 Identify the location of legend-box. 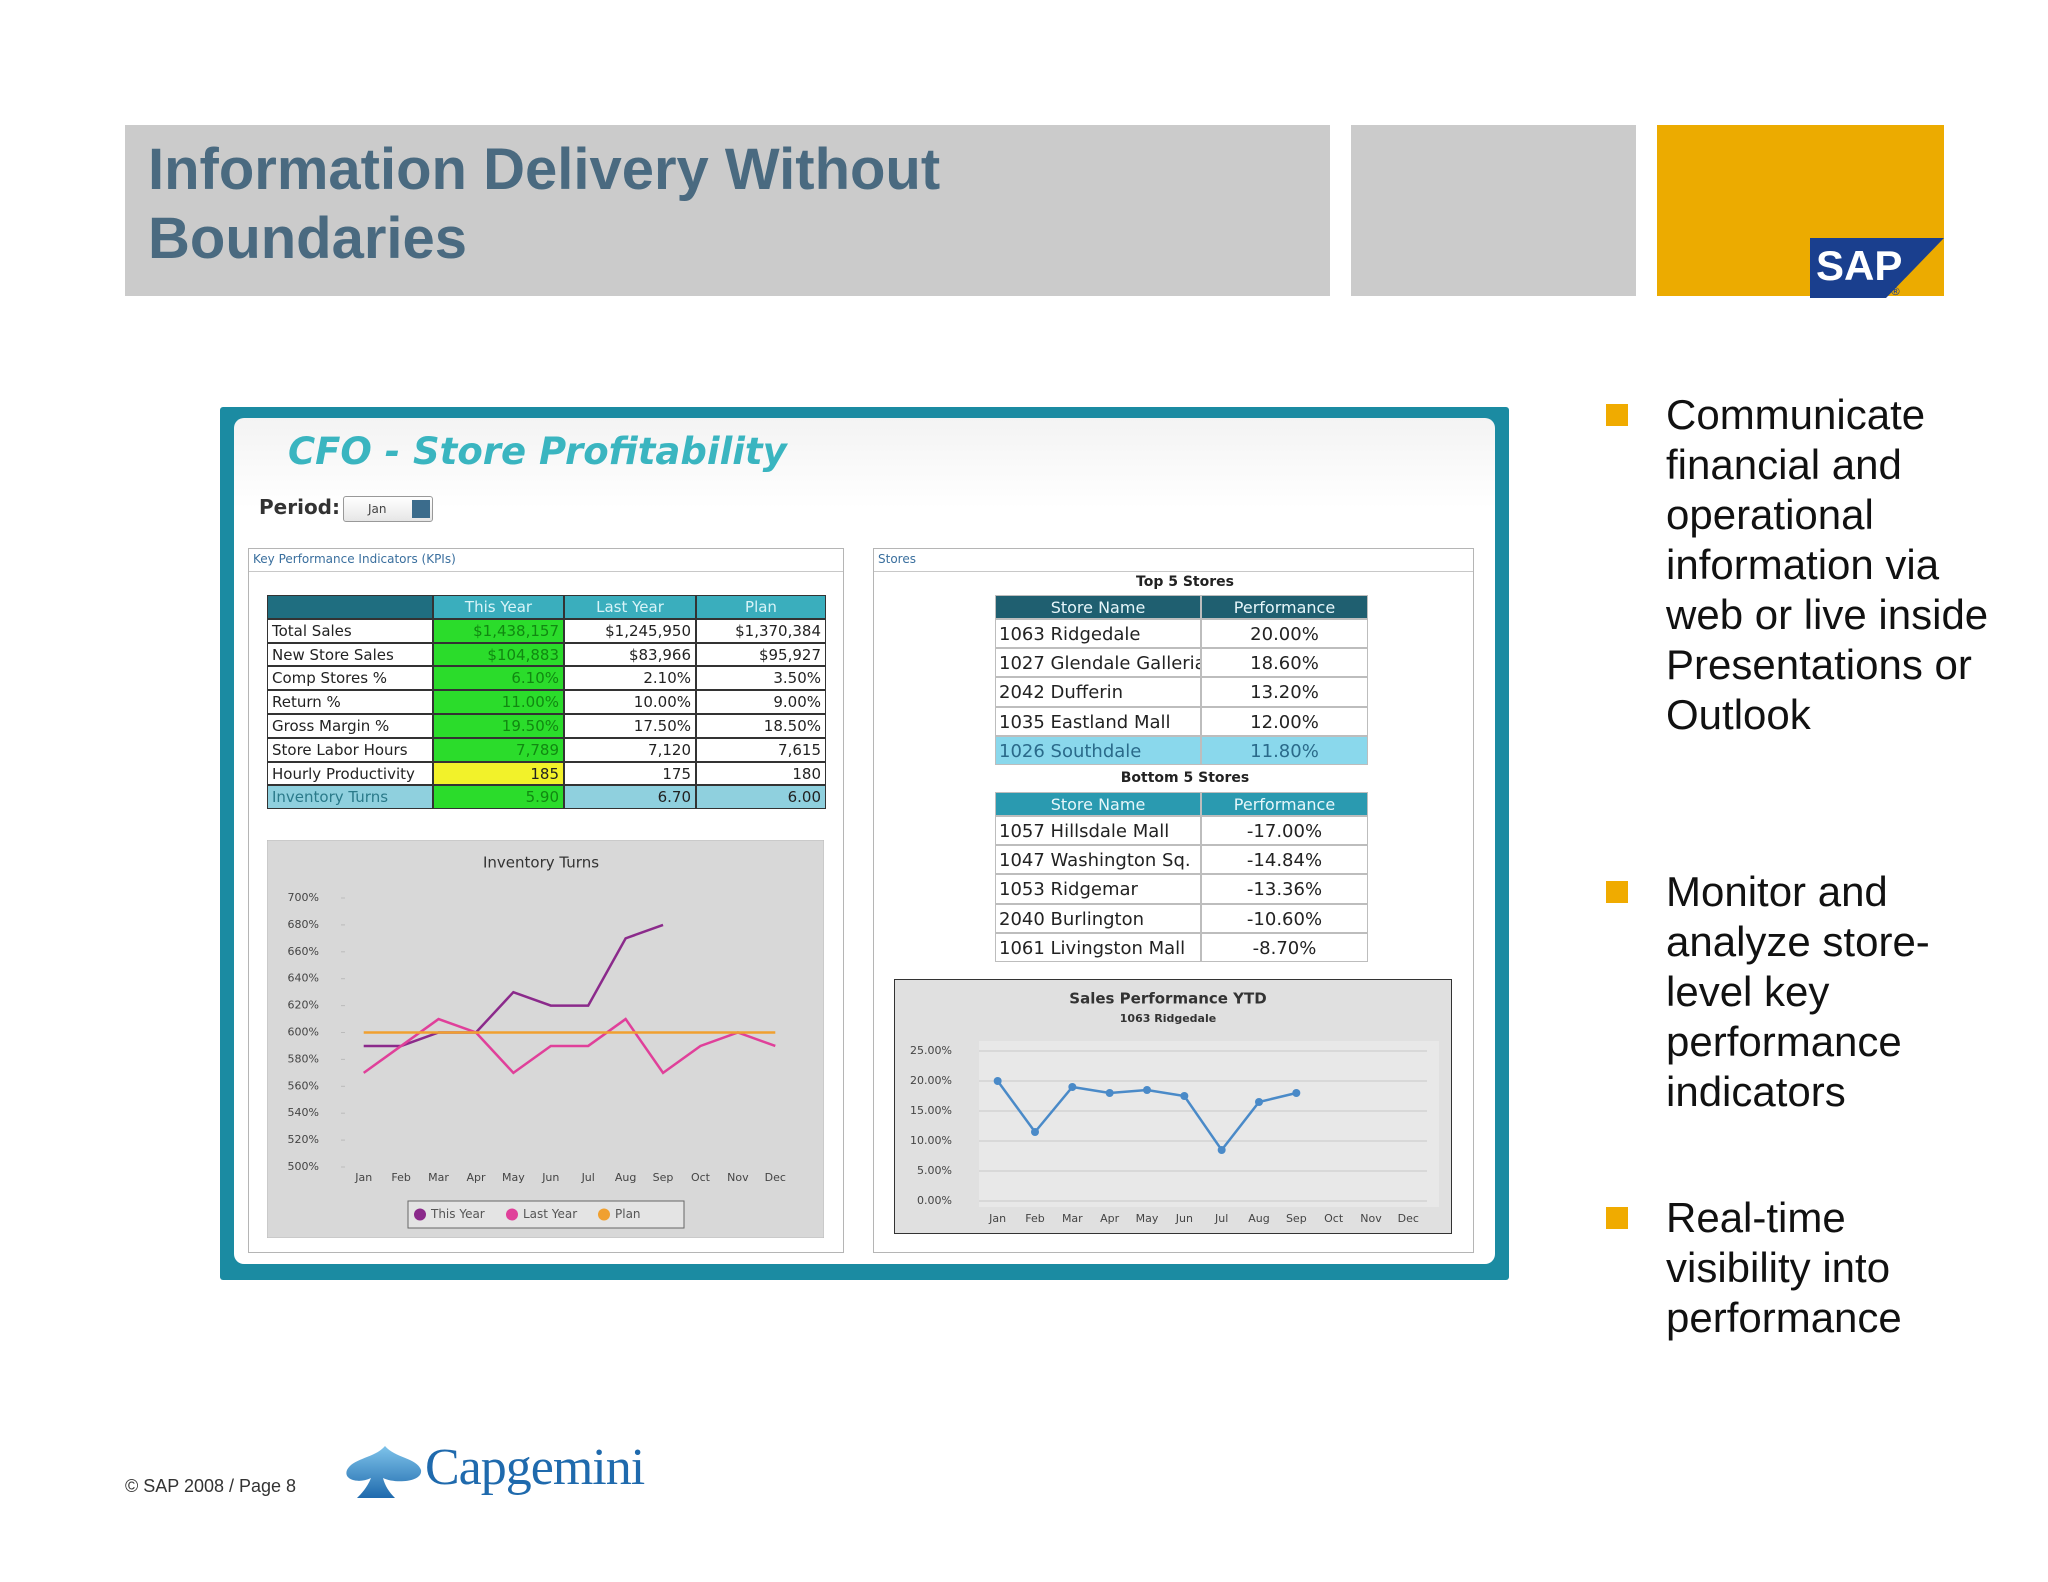
(546, 1214).